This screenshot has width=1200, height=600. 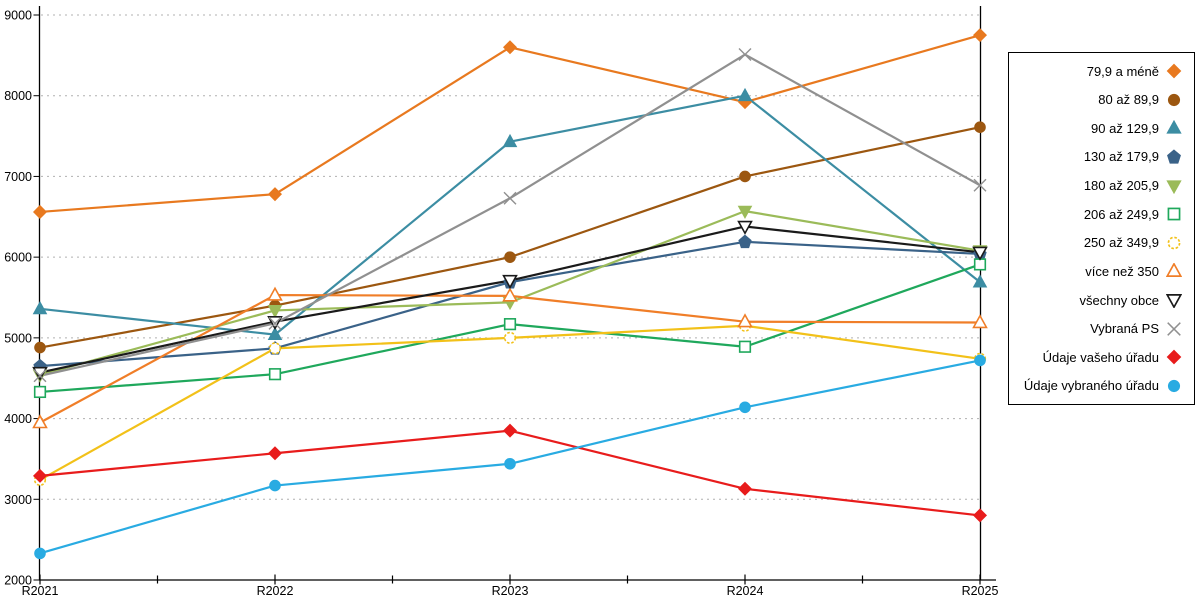 I want to click on legend-item-79-9-a-m-n: 79,9 a méně, so click(x=1099, y=71).